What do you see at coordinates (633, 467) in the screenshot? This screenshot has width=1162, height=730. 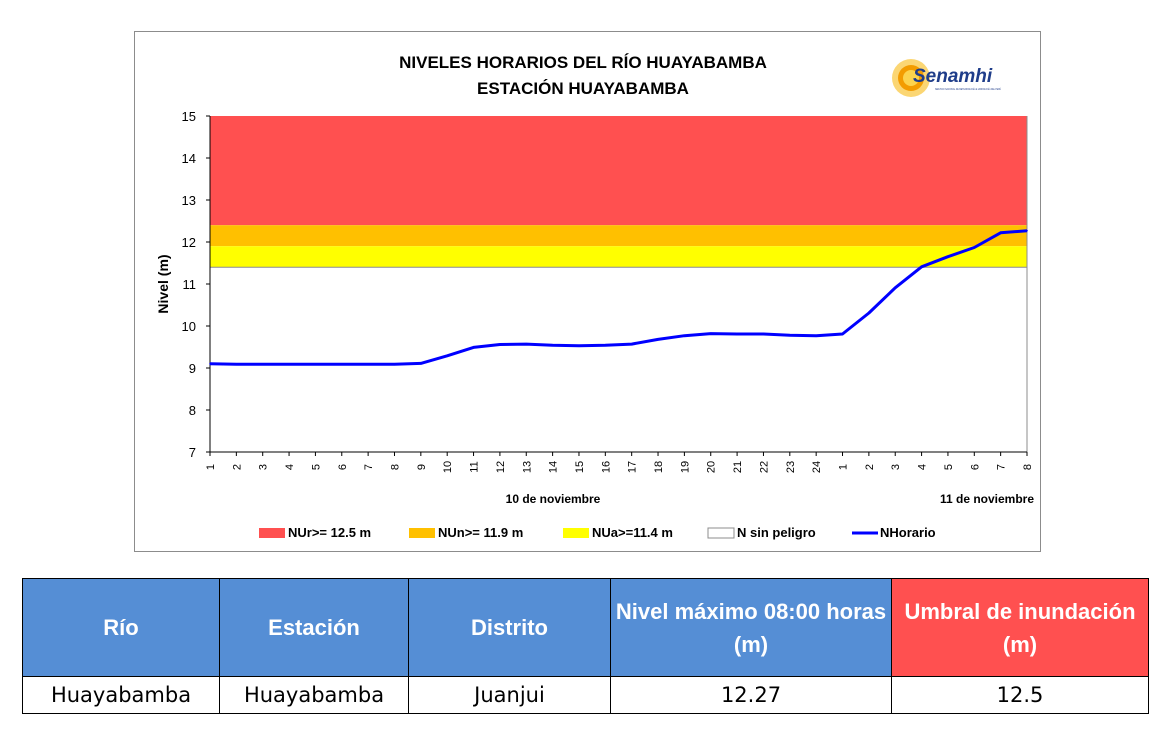 I see `x-tick-label: 17` at bounding box center [633, 467].